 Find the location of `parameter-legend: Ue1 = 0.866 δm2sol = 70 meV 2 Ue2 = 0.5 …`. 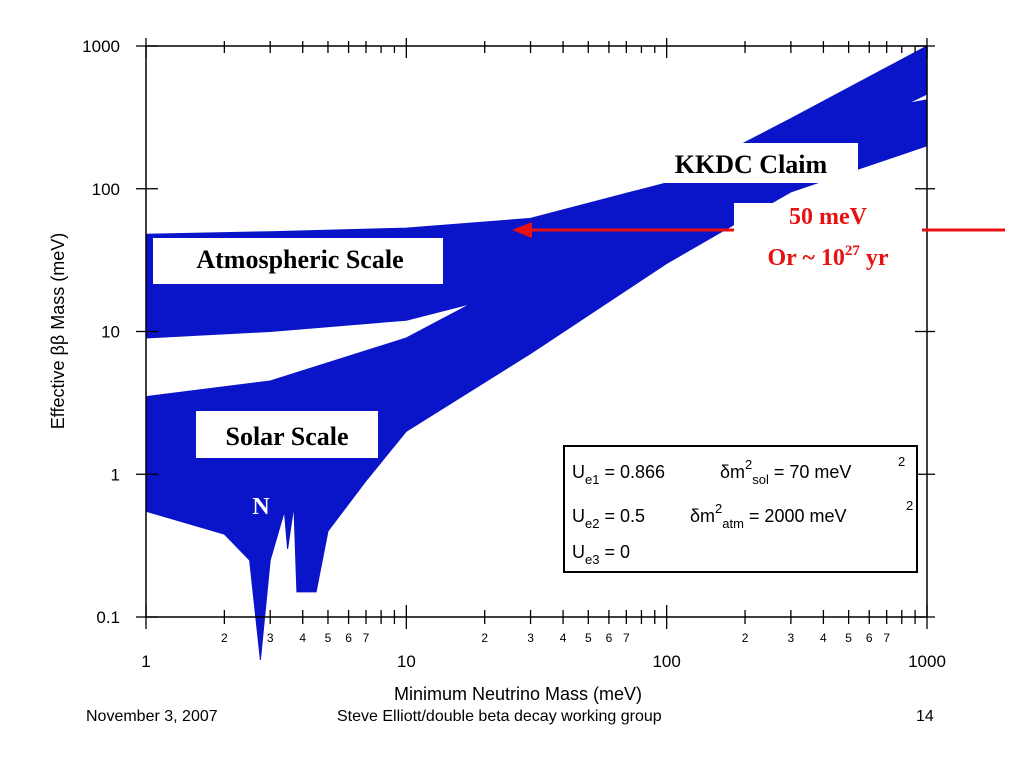

parameter-legend: Ue1 = 0.866 δm2sol = 70 meV 2 Ue2 = 0.5 … is located at coordinates (740, 509).